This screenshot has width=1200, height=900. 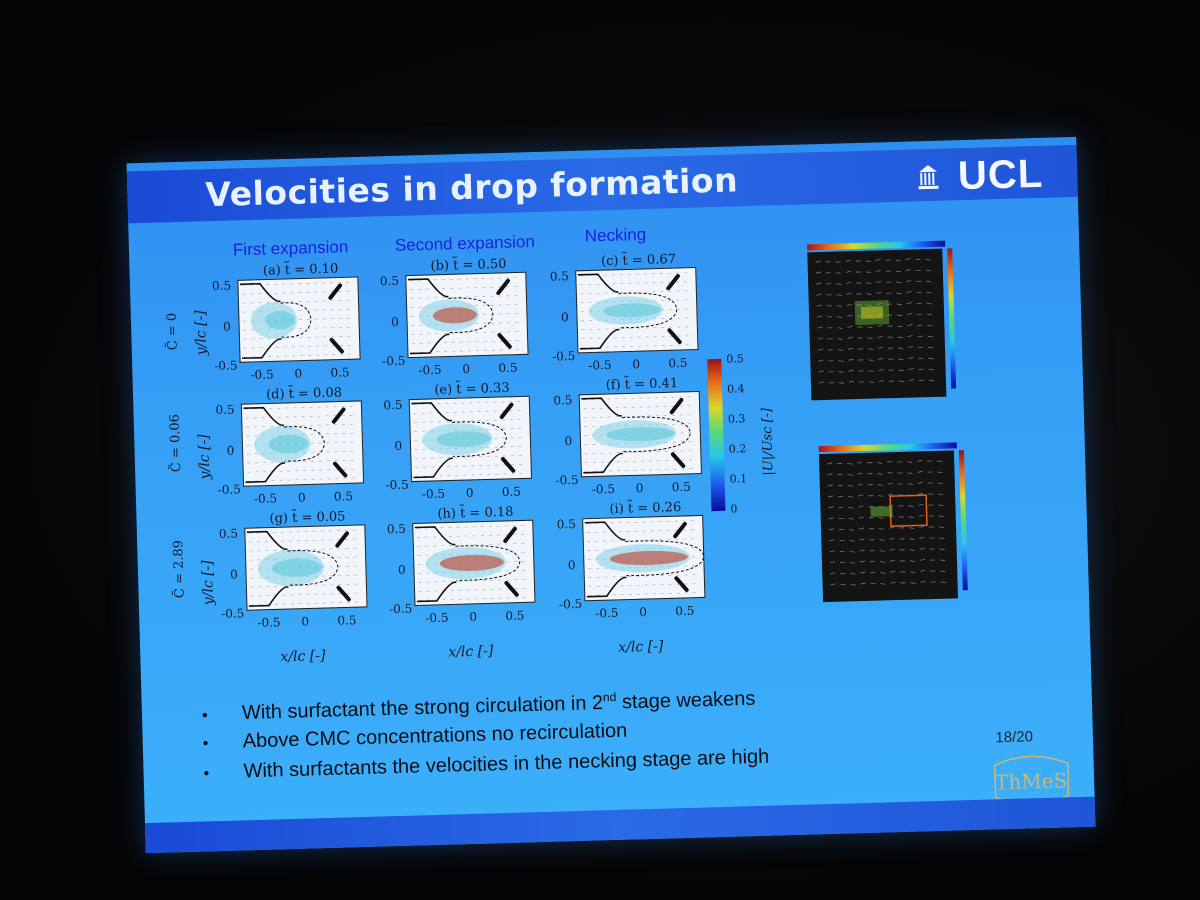 What do you see at coordinates (176, 443) in the screenshot?
I see `row-label-c006: C̃ = 0.06` at bounding box center [176, 443].